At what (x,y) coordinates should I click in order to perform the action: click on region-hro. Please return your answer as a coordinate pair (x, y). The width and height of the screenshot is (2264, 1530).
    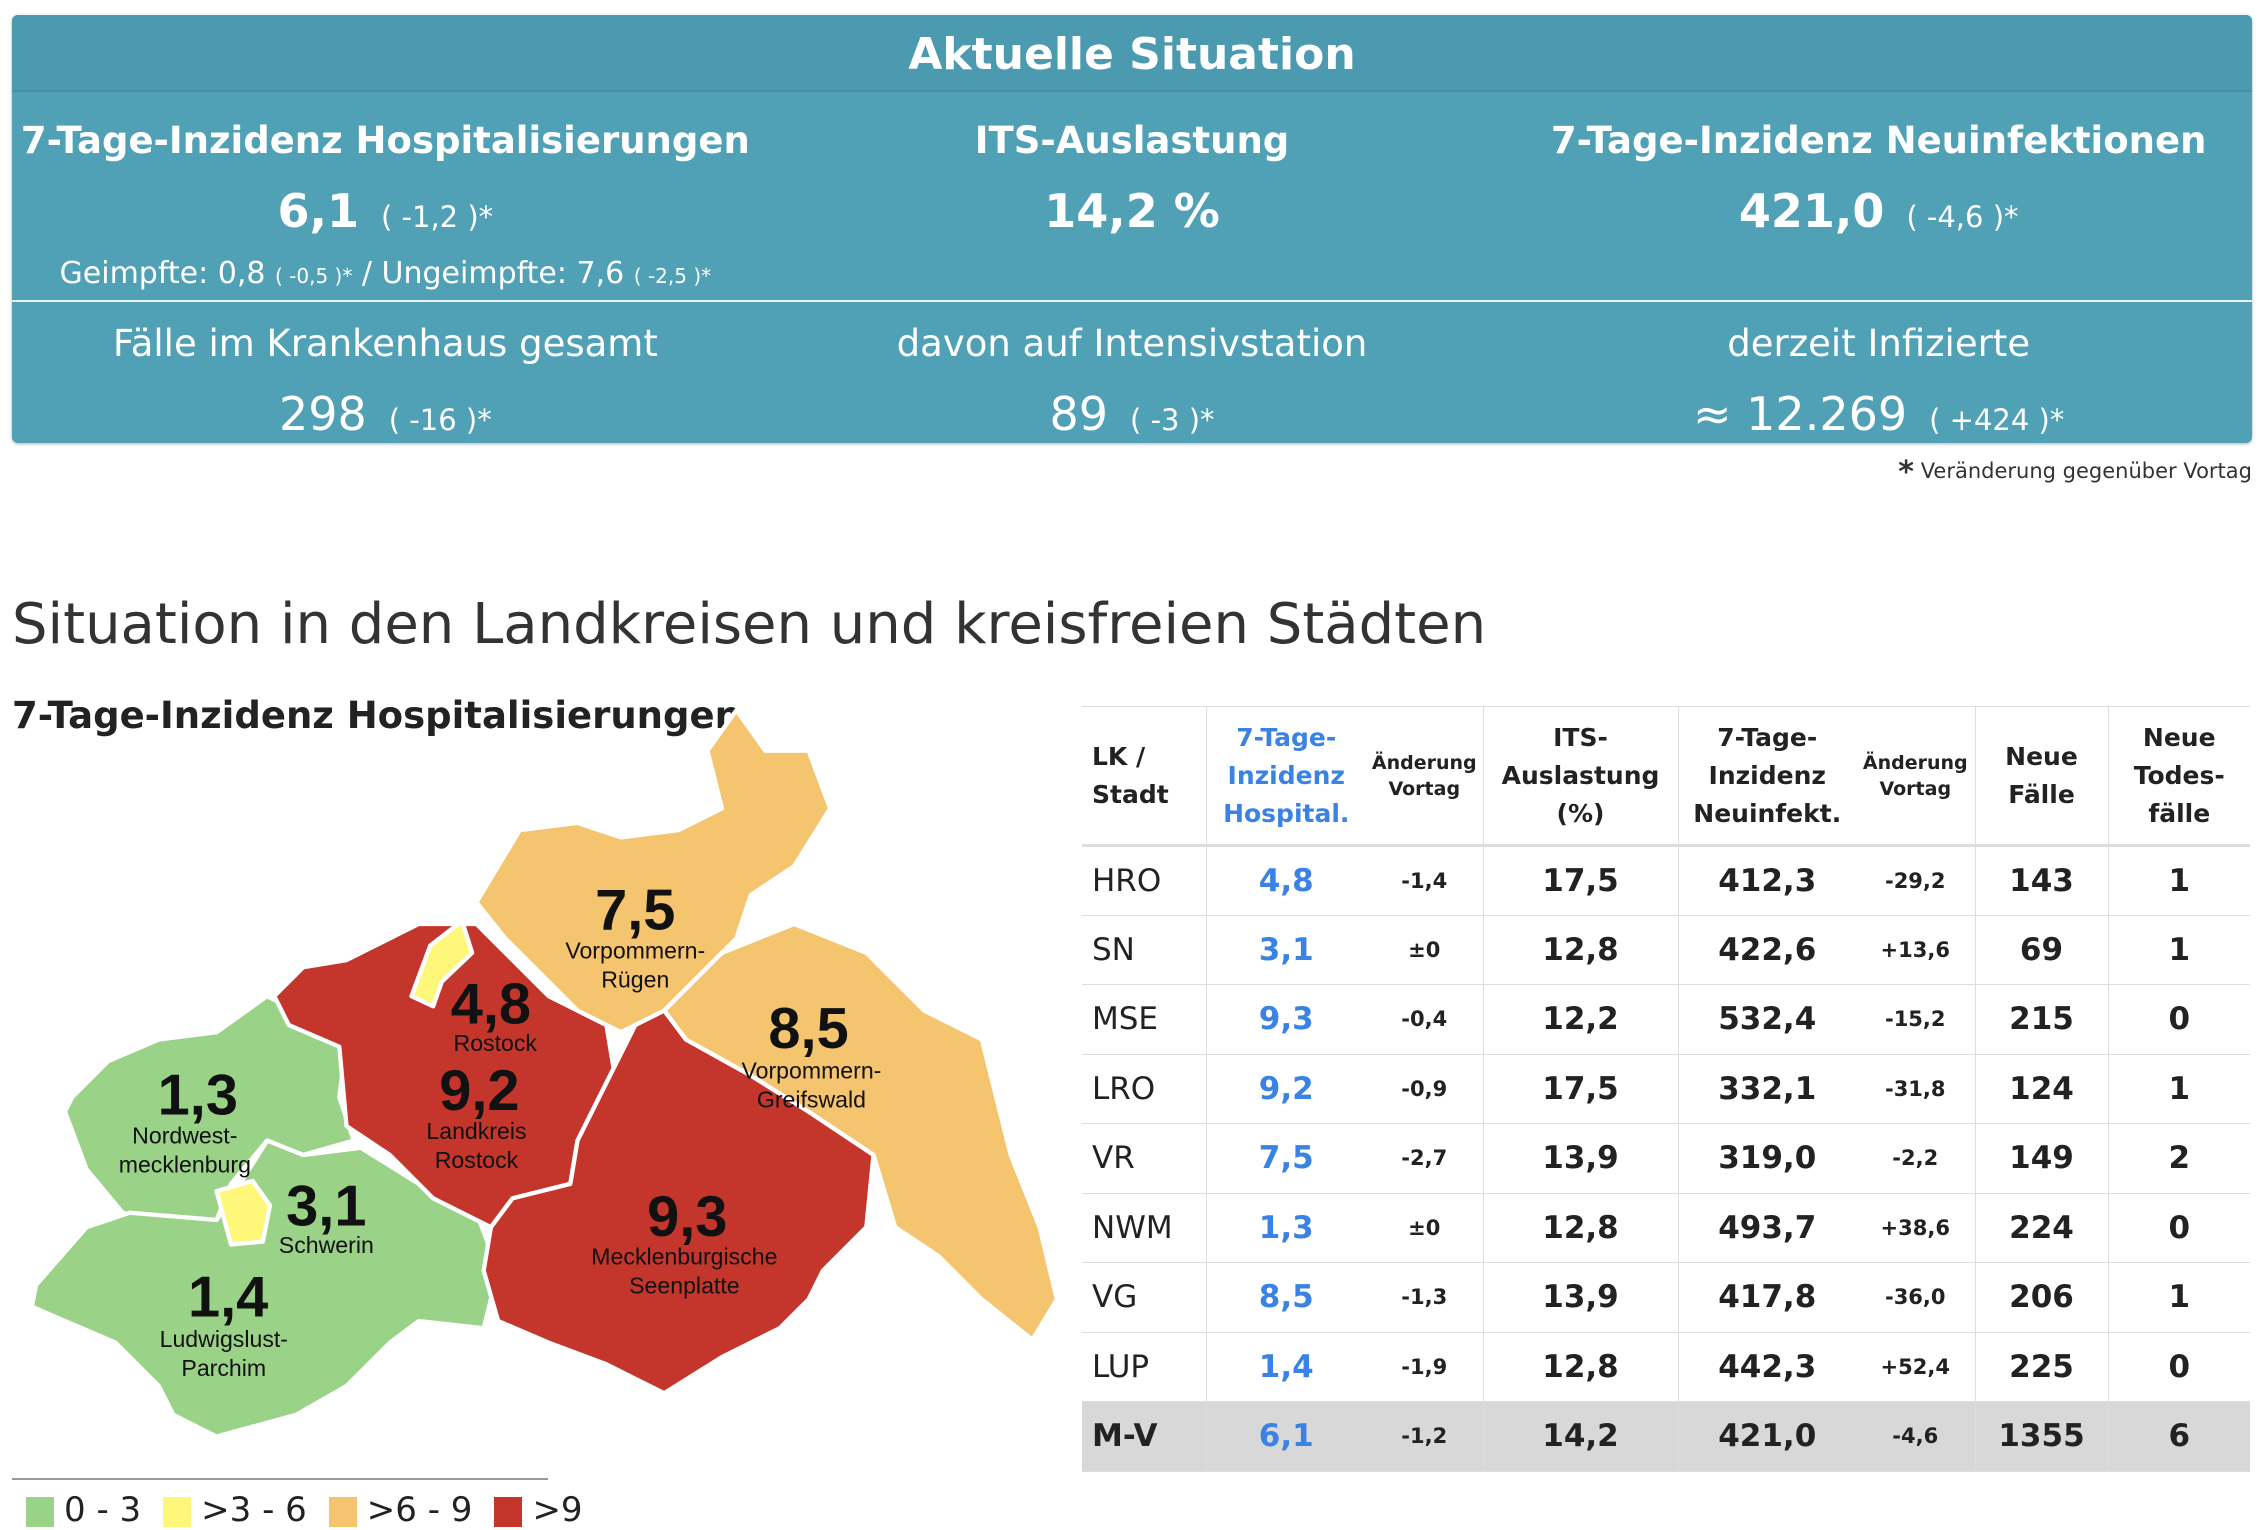
    Looking at the image, I should click on (442, 963).